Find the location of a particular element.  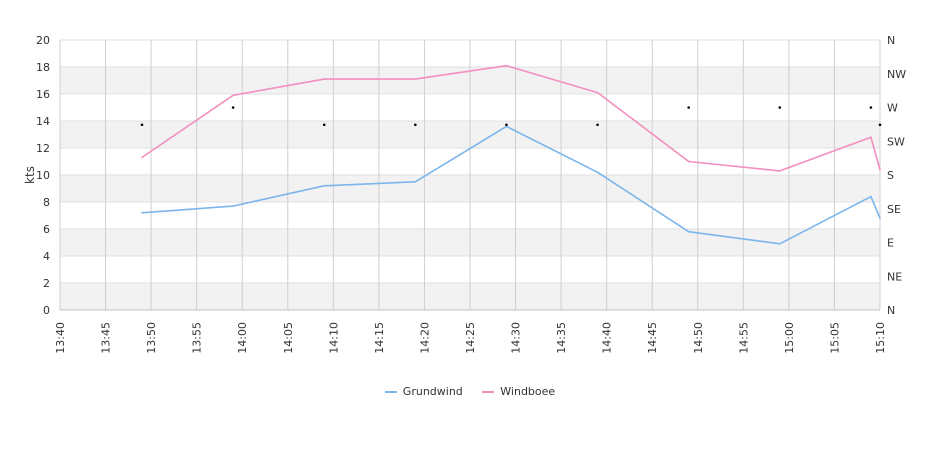

x-tick-label: 13:40 is located at coordinates (60, 338).